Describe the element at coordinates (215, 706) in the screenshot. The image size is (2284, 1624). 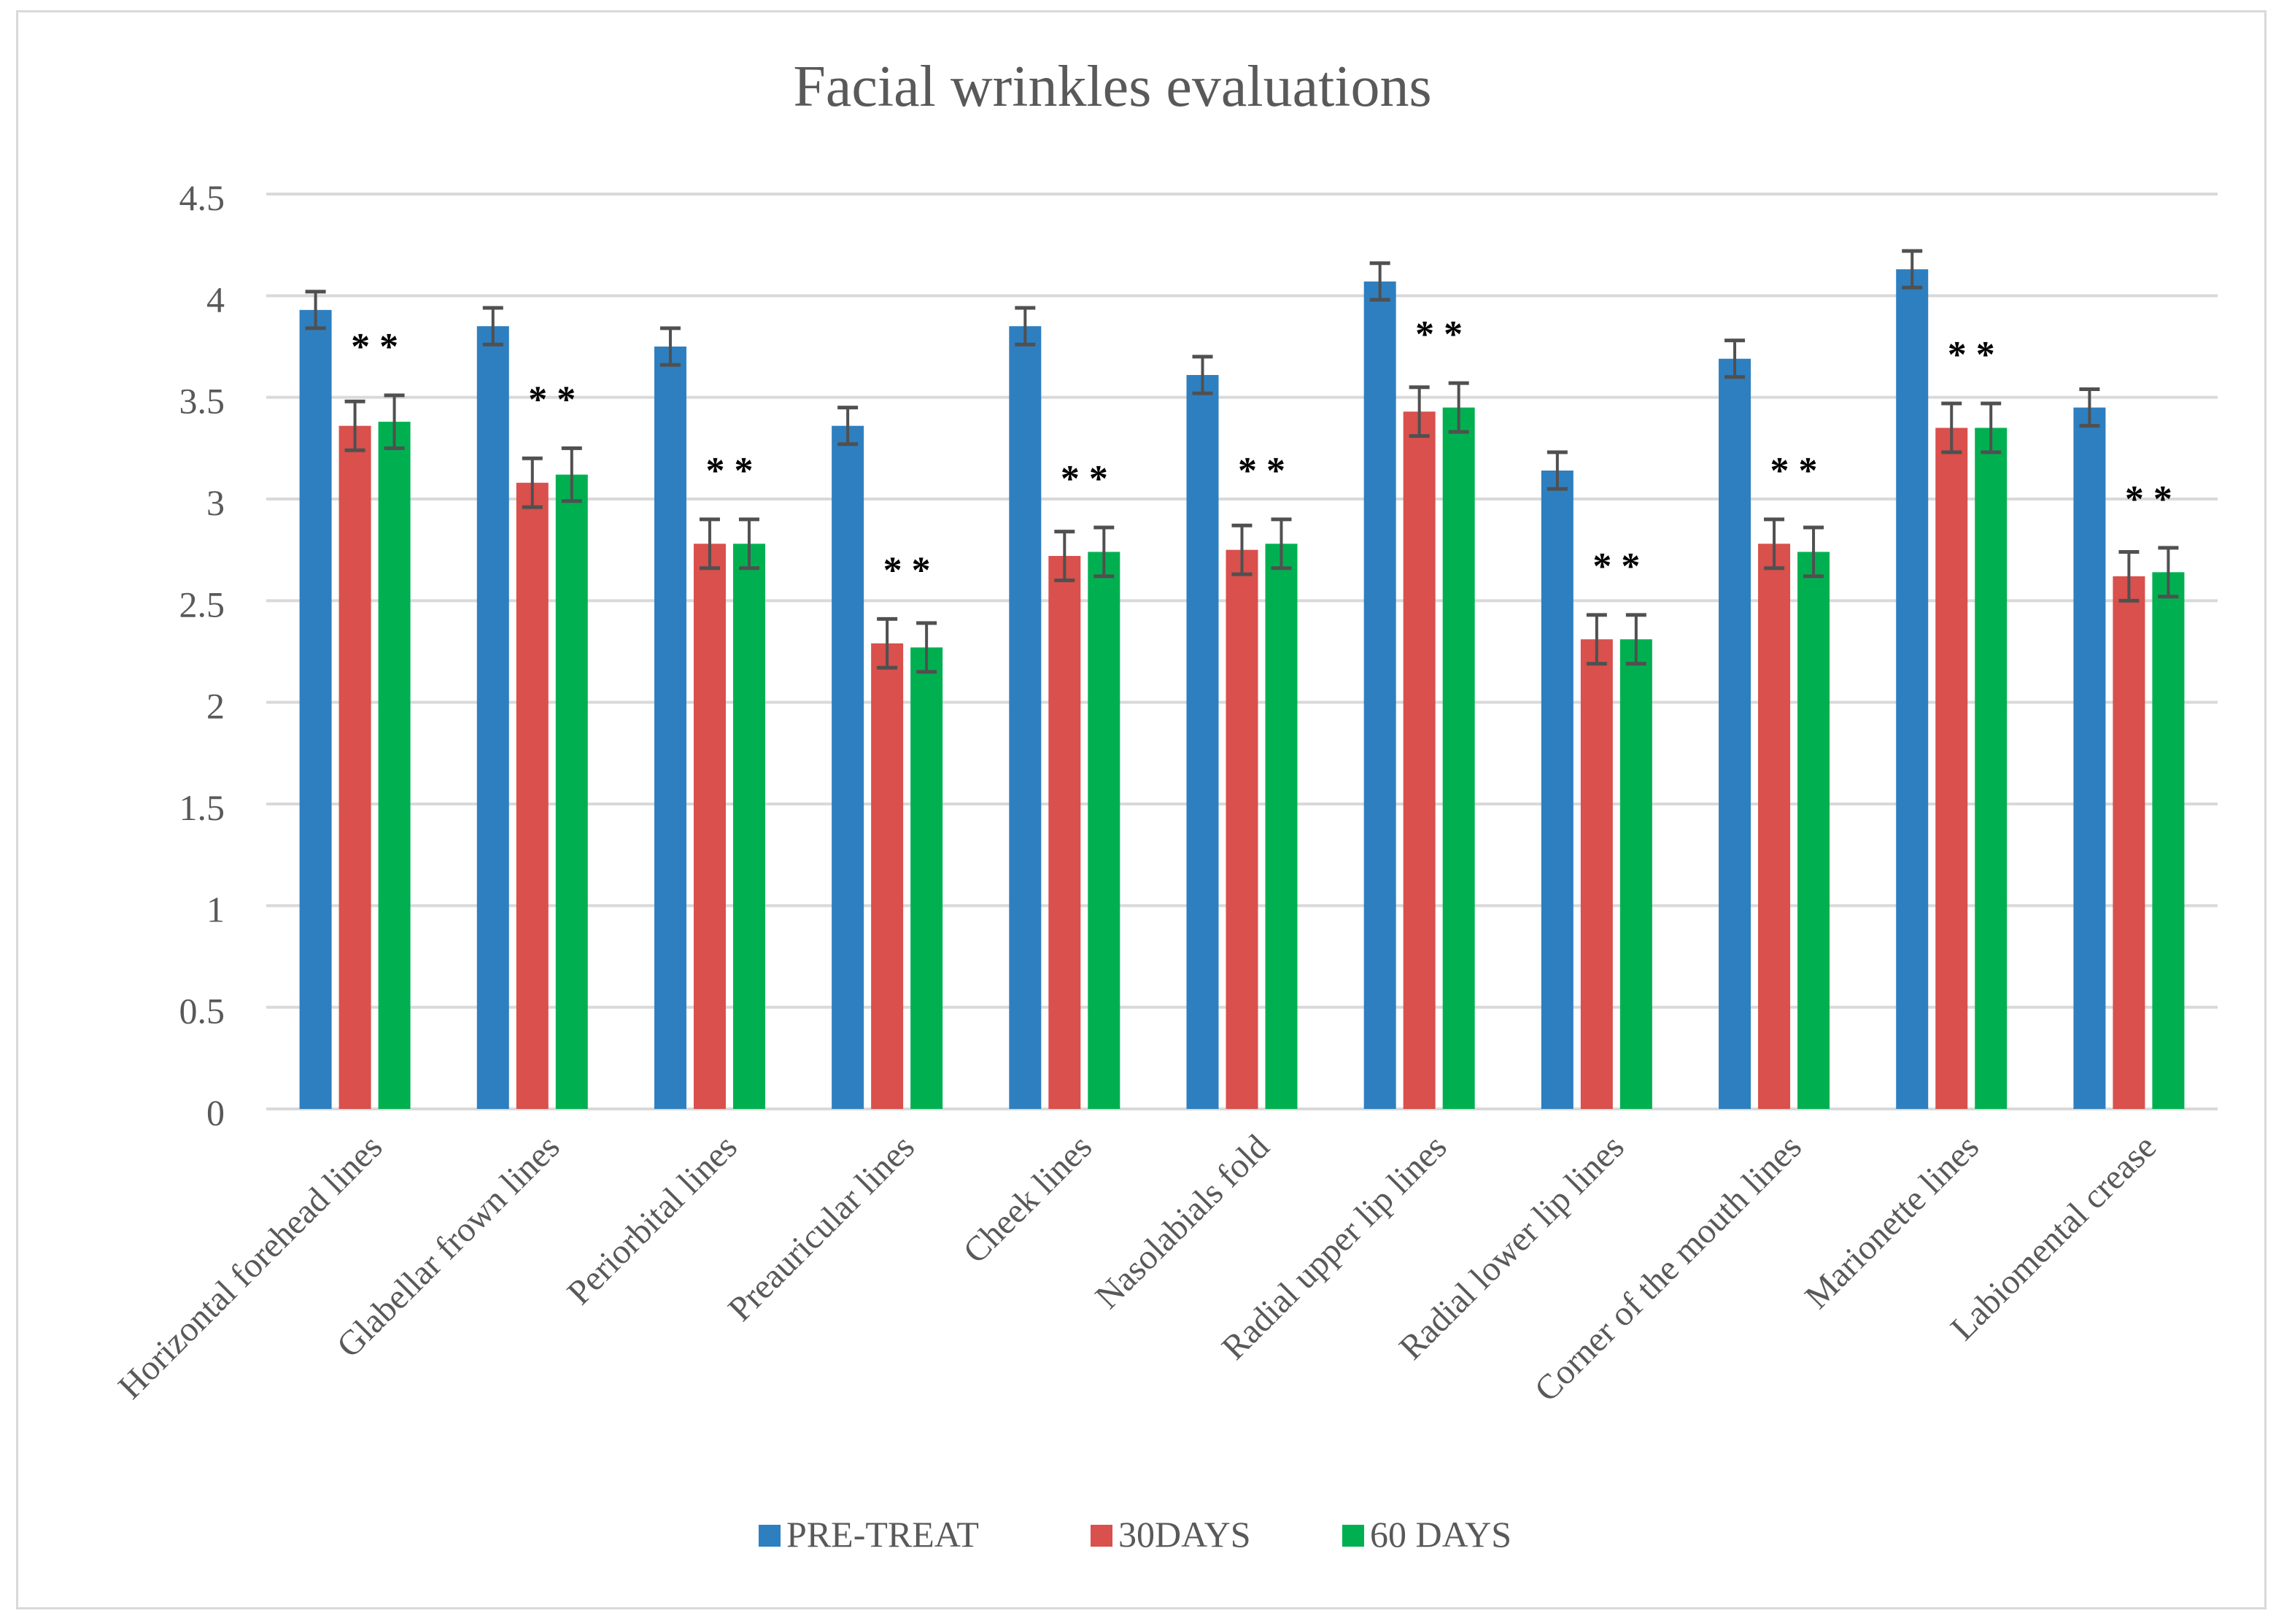
I see `y-tick-label: 2` at that location.